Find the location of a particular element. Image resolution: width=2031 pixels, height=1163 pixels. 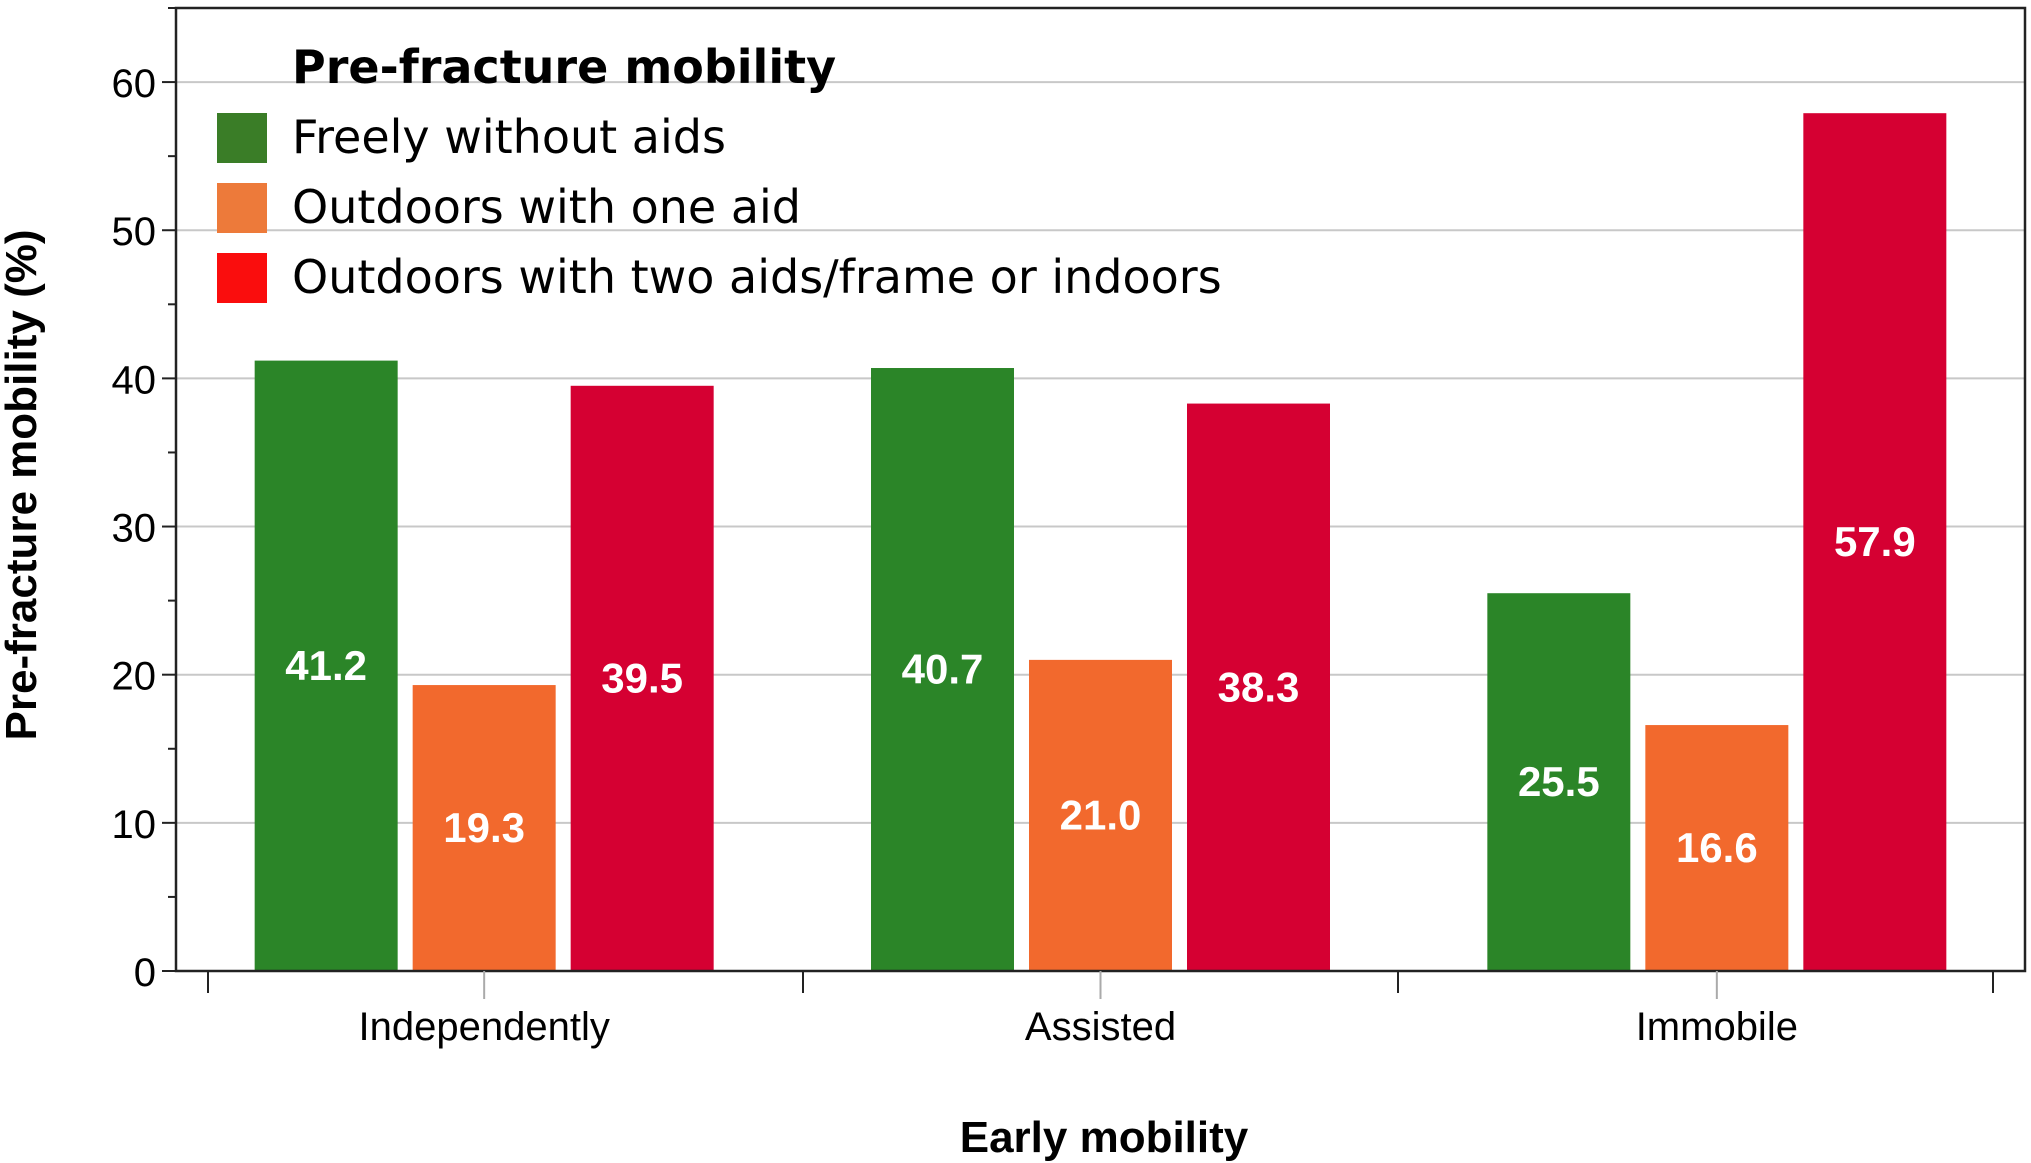

data-label: 40.7 is located at coordinates (943, 669).